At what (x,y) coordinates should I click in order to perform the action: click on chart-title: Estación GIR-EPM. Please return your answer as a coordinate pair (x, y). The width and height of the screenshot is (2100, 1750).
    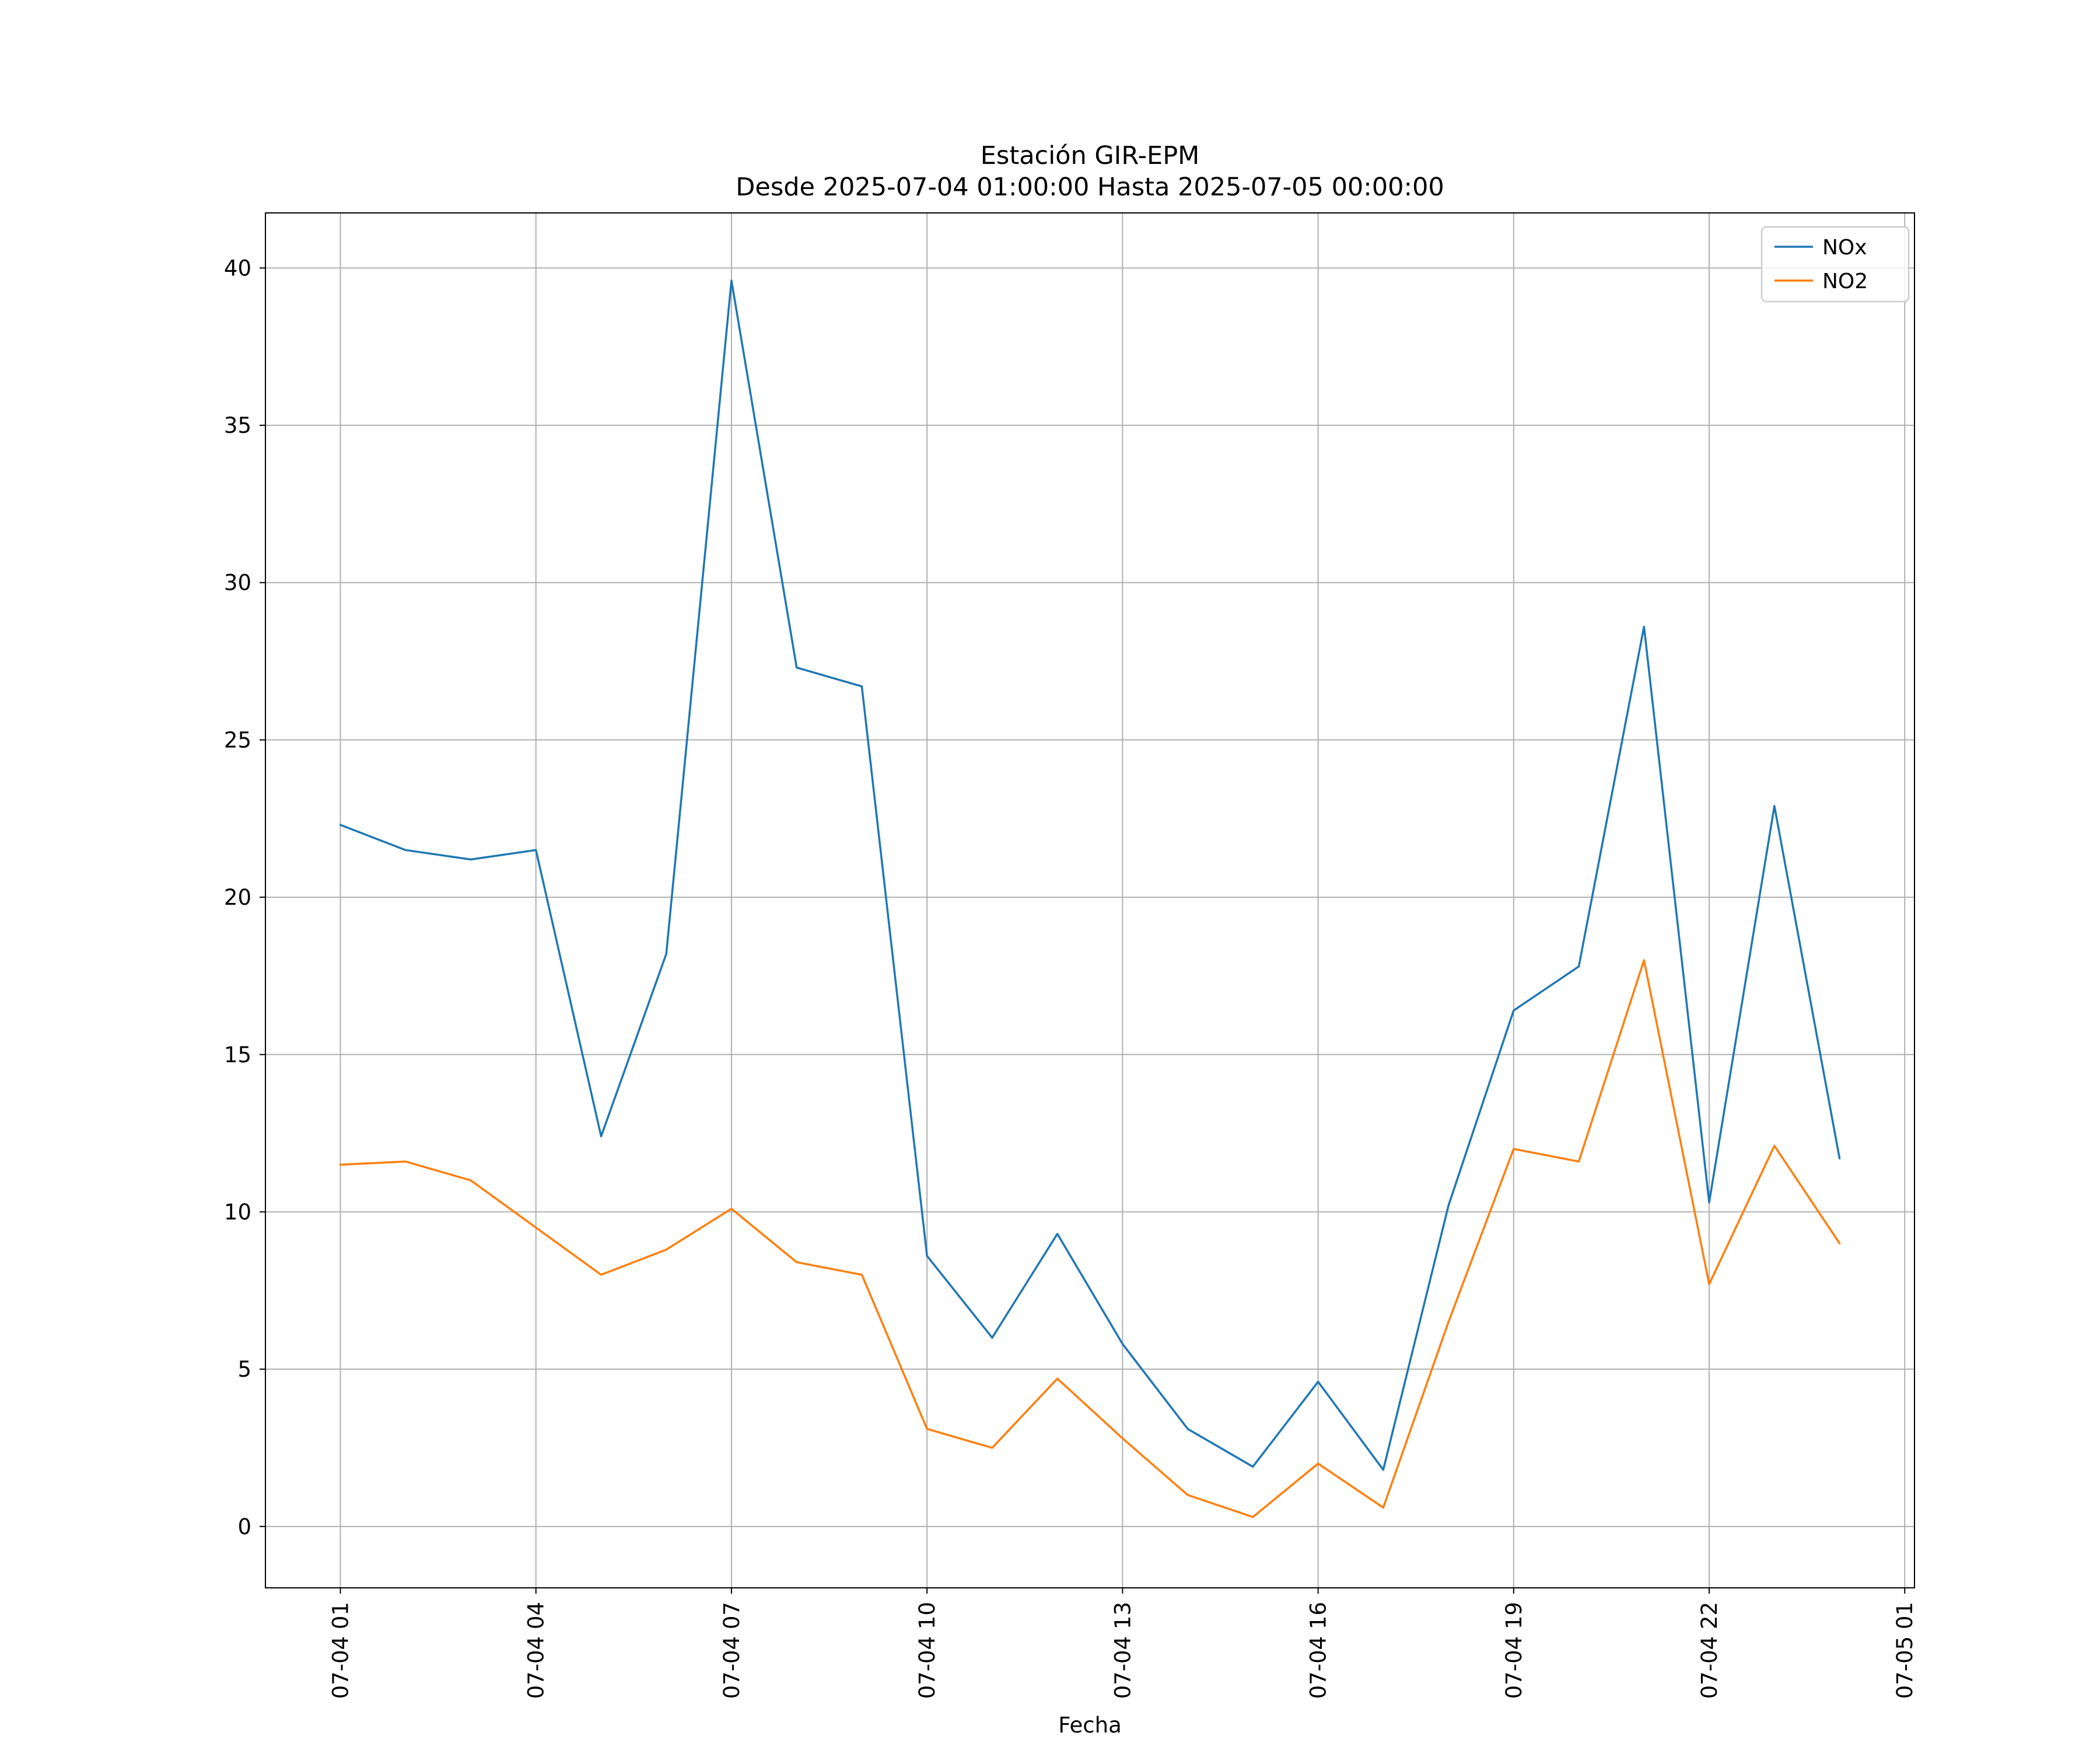
    Looking at the image, I should click on (1090, 155).